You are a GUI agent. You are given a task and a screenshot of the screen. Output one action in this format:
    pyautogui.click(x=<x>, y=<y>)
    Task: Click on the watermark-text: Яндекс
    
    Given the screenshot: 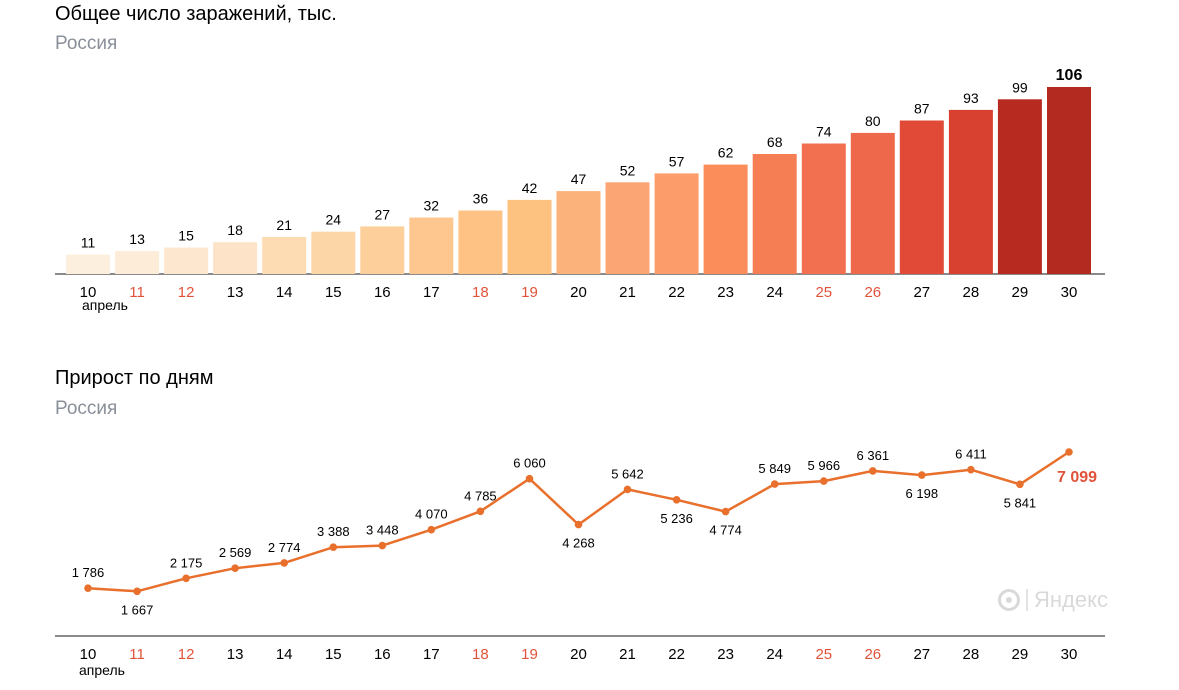 What is the action you would take?
    pyautogui.click(x=1071, y=599)
    